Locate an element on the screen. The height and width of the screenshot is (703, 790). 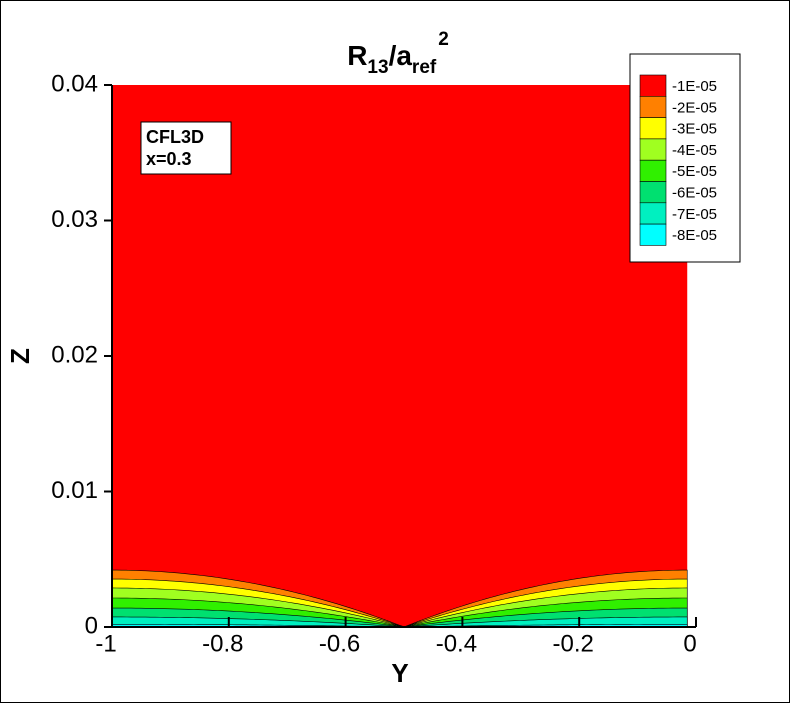
y-tick-label: 0 is located at coordinates (91, 625).